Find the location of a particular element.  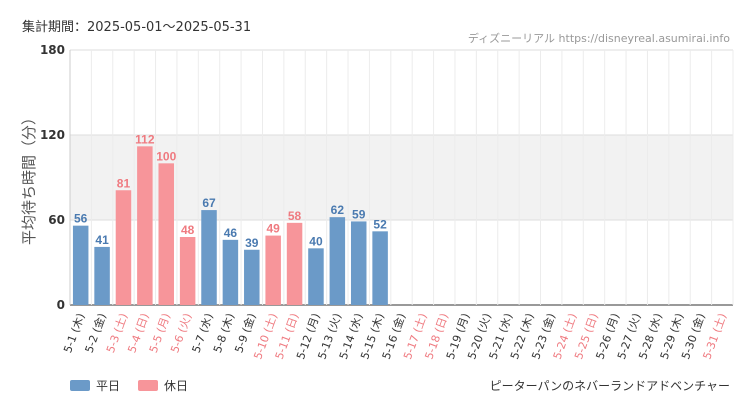

y-tick-label: 60 is located at coordinates (56, 220).